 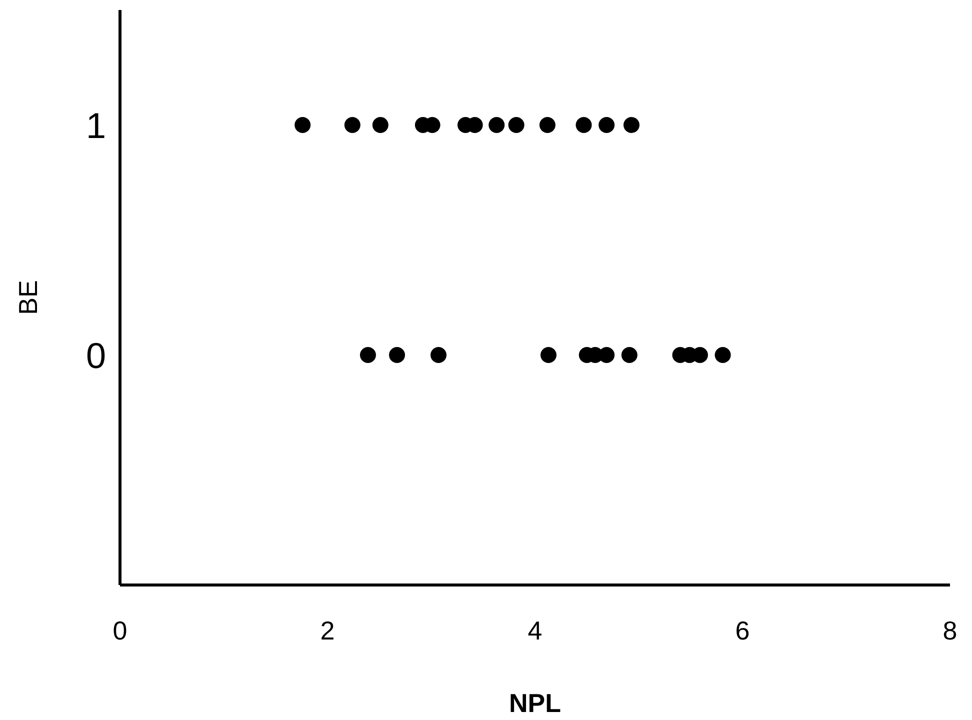 I want to click on y-tick-label: 1, so click(x=96, y=125).